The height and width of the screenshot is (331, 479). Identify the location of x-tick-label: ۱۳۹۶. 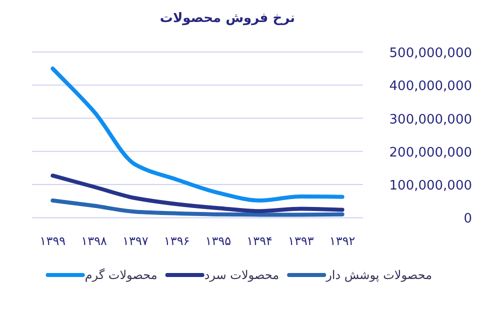
(177, 241).